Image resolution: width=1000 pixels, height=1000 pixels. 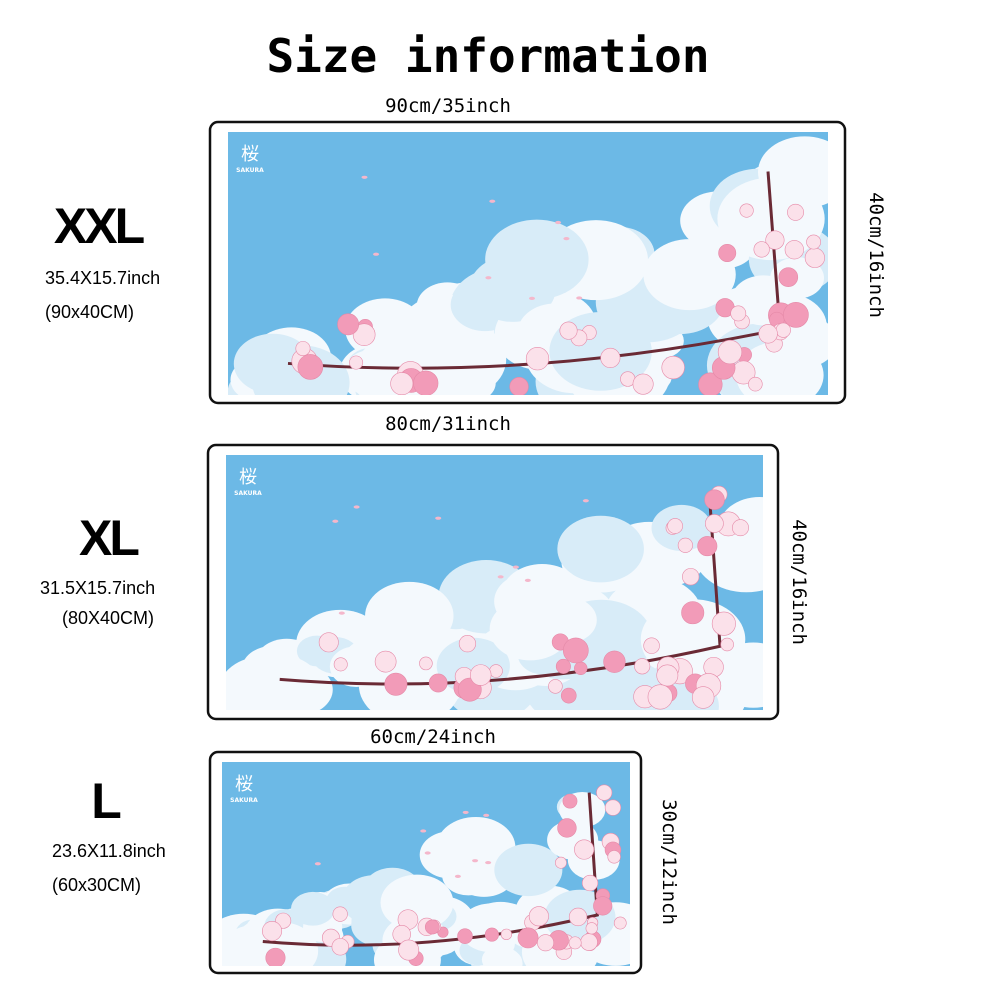 What do you see at coordinates (669, 862) in the screenshot?
I see `height-label: 30cm/12inch` at bounding box center [669, 862].